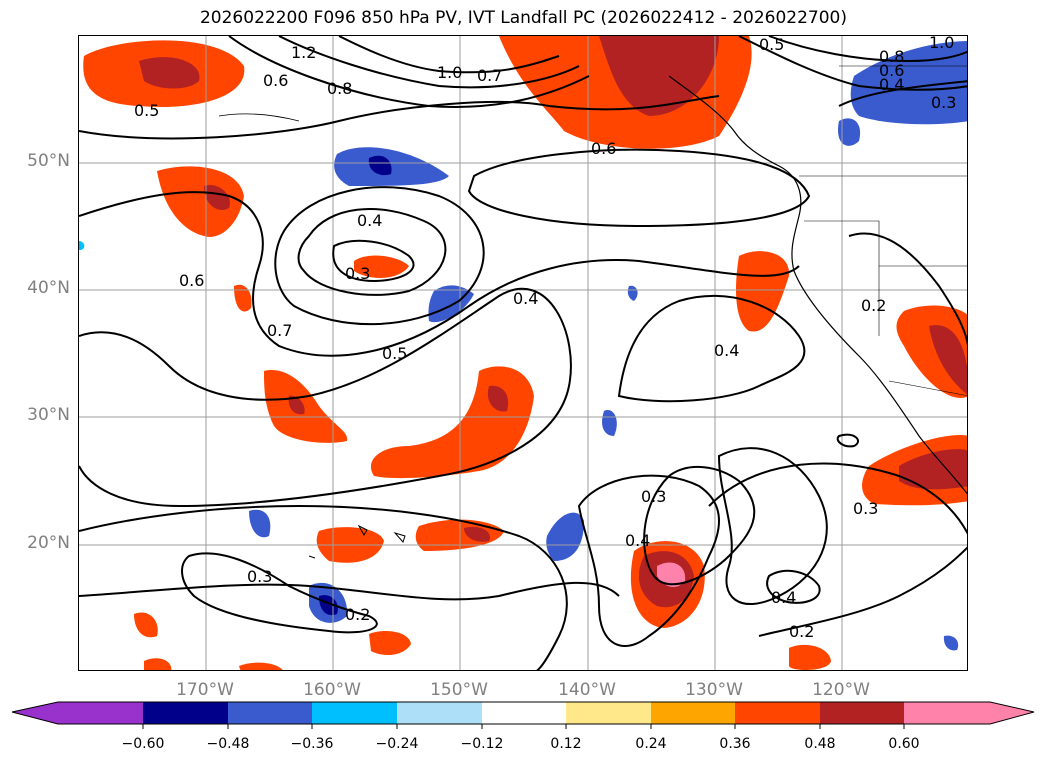 The image size is (1047, 765). What do you see at coordinates (48, 161) in the screenshot?
I see `lat-label-50n: 50°N` at bounding box center [48, 161].